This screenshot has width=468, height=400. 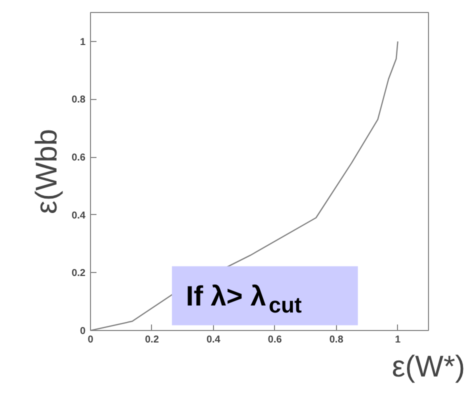 What do you see at coordinates (79, 274) in the screenshot?
I see `y-tick-label: 0.2` at bounding box center [79, 274].